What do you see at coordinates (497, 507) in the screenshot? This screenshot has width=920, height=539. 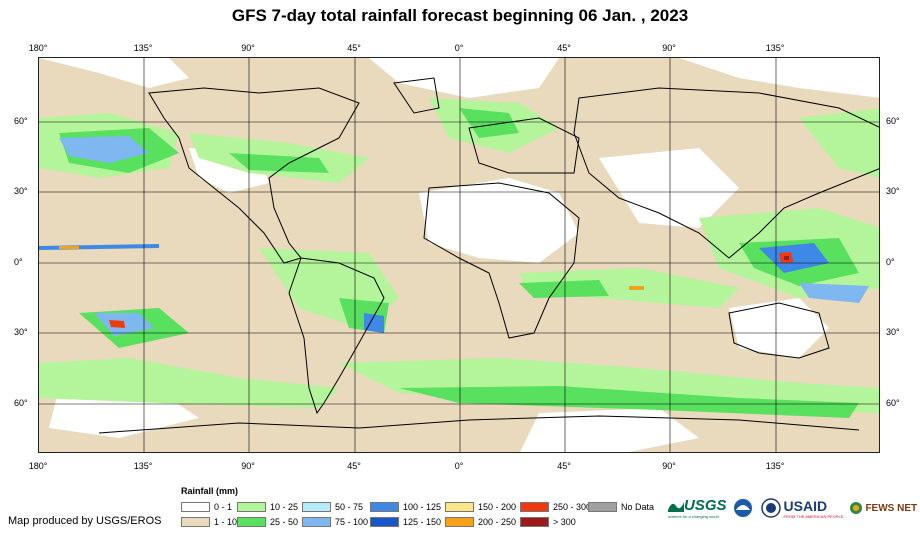 I see `legend-label: 150 - 200` at bounding box center [497, 507].